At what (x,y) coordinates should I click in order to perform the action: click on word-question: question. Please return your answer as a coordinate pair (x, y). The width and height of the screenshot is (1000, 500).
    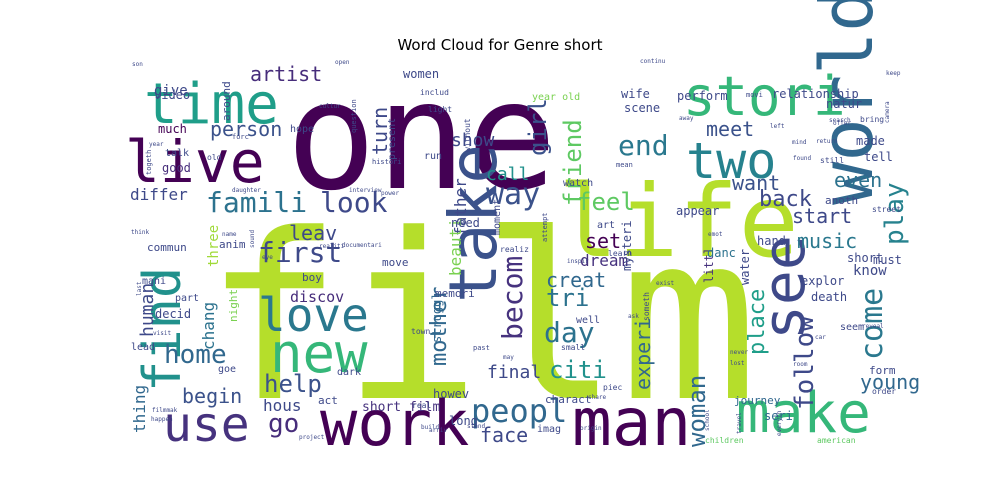
    Looking at the image, I should click on (354, 116).